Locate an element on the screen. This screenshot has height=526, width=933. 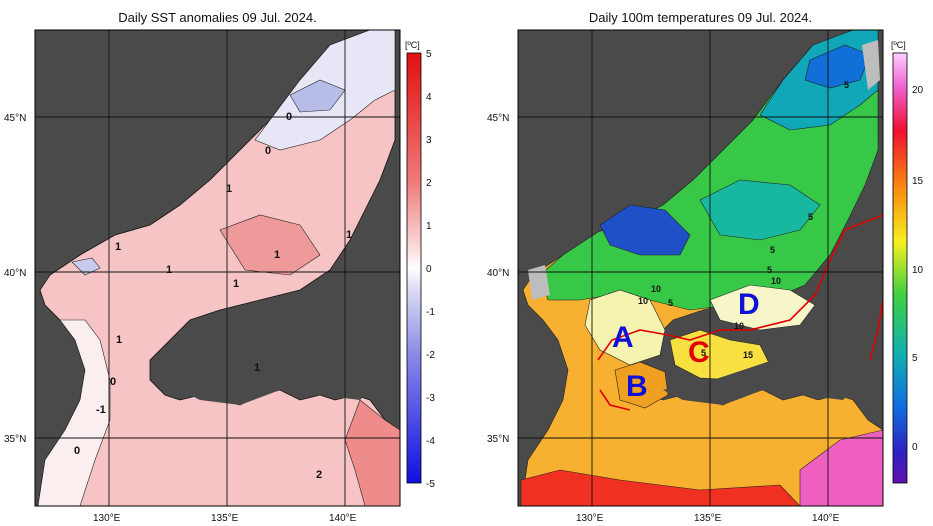
colorbar-tick: -3 is located at coordinates (430, 398).